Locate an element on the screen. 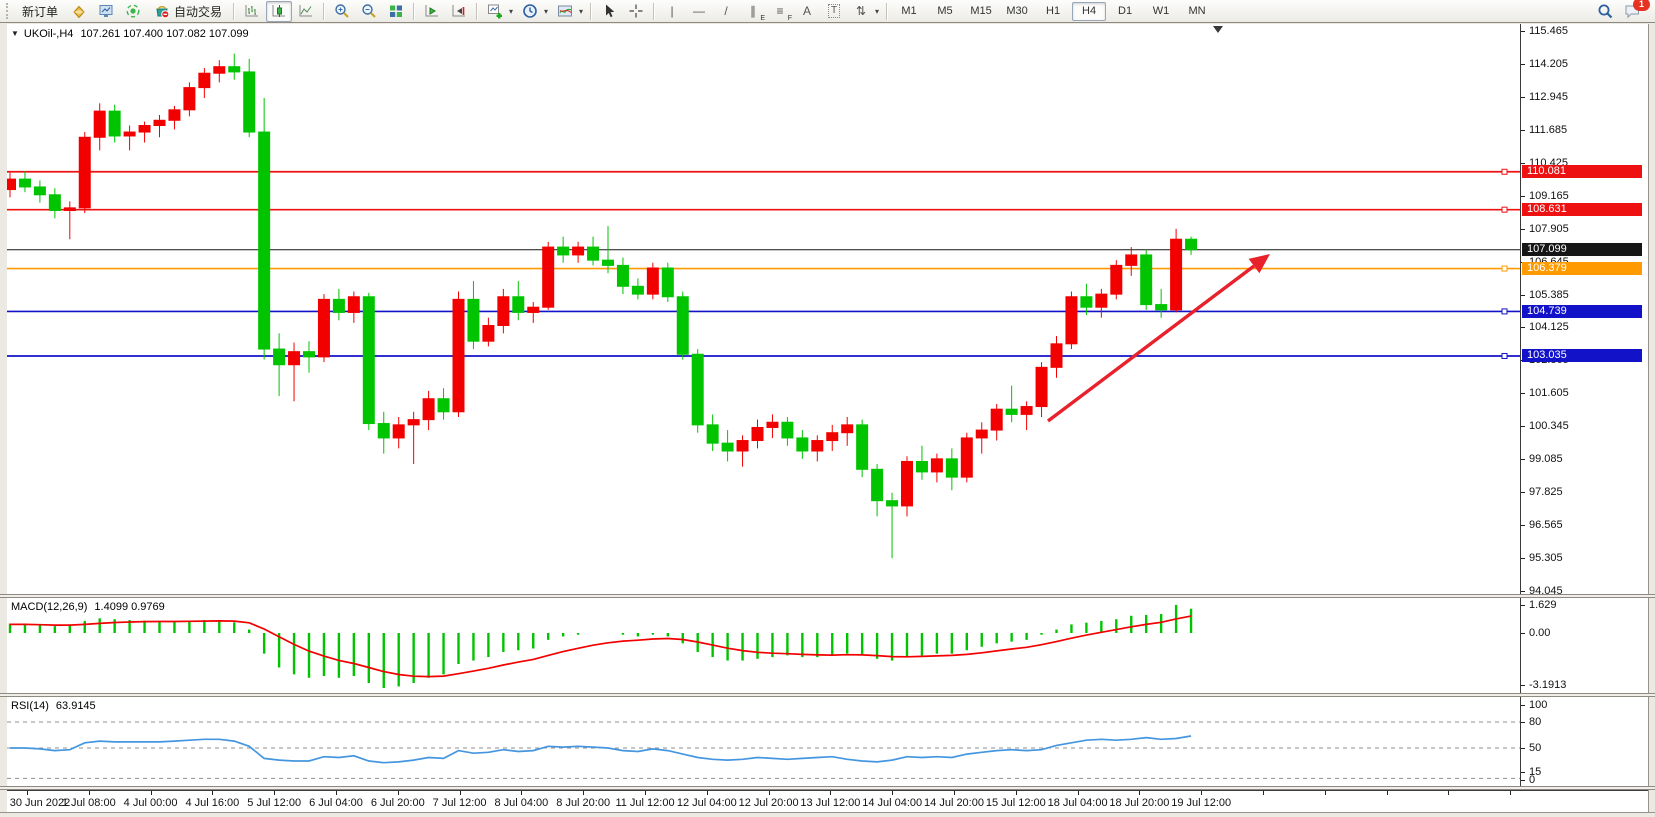 This screenshot has height=817, width=1655. price-level-tag: 104.739 is located at coordinates (1582, 311).